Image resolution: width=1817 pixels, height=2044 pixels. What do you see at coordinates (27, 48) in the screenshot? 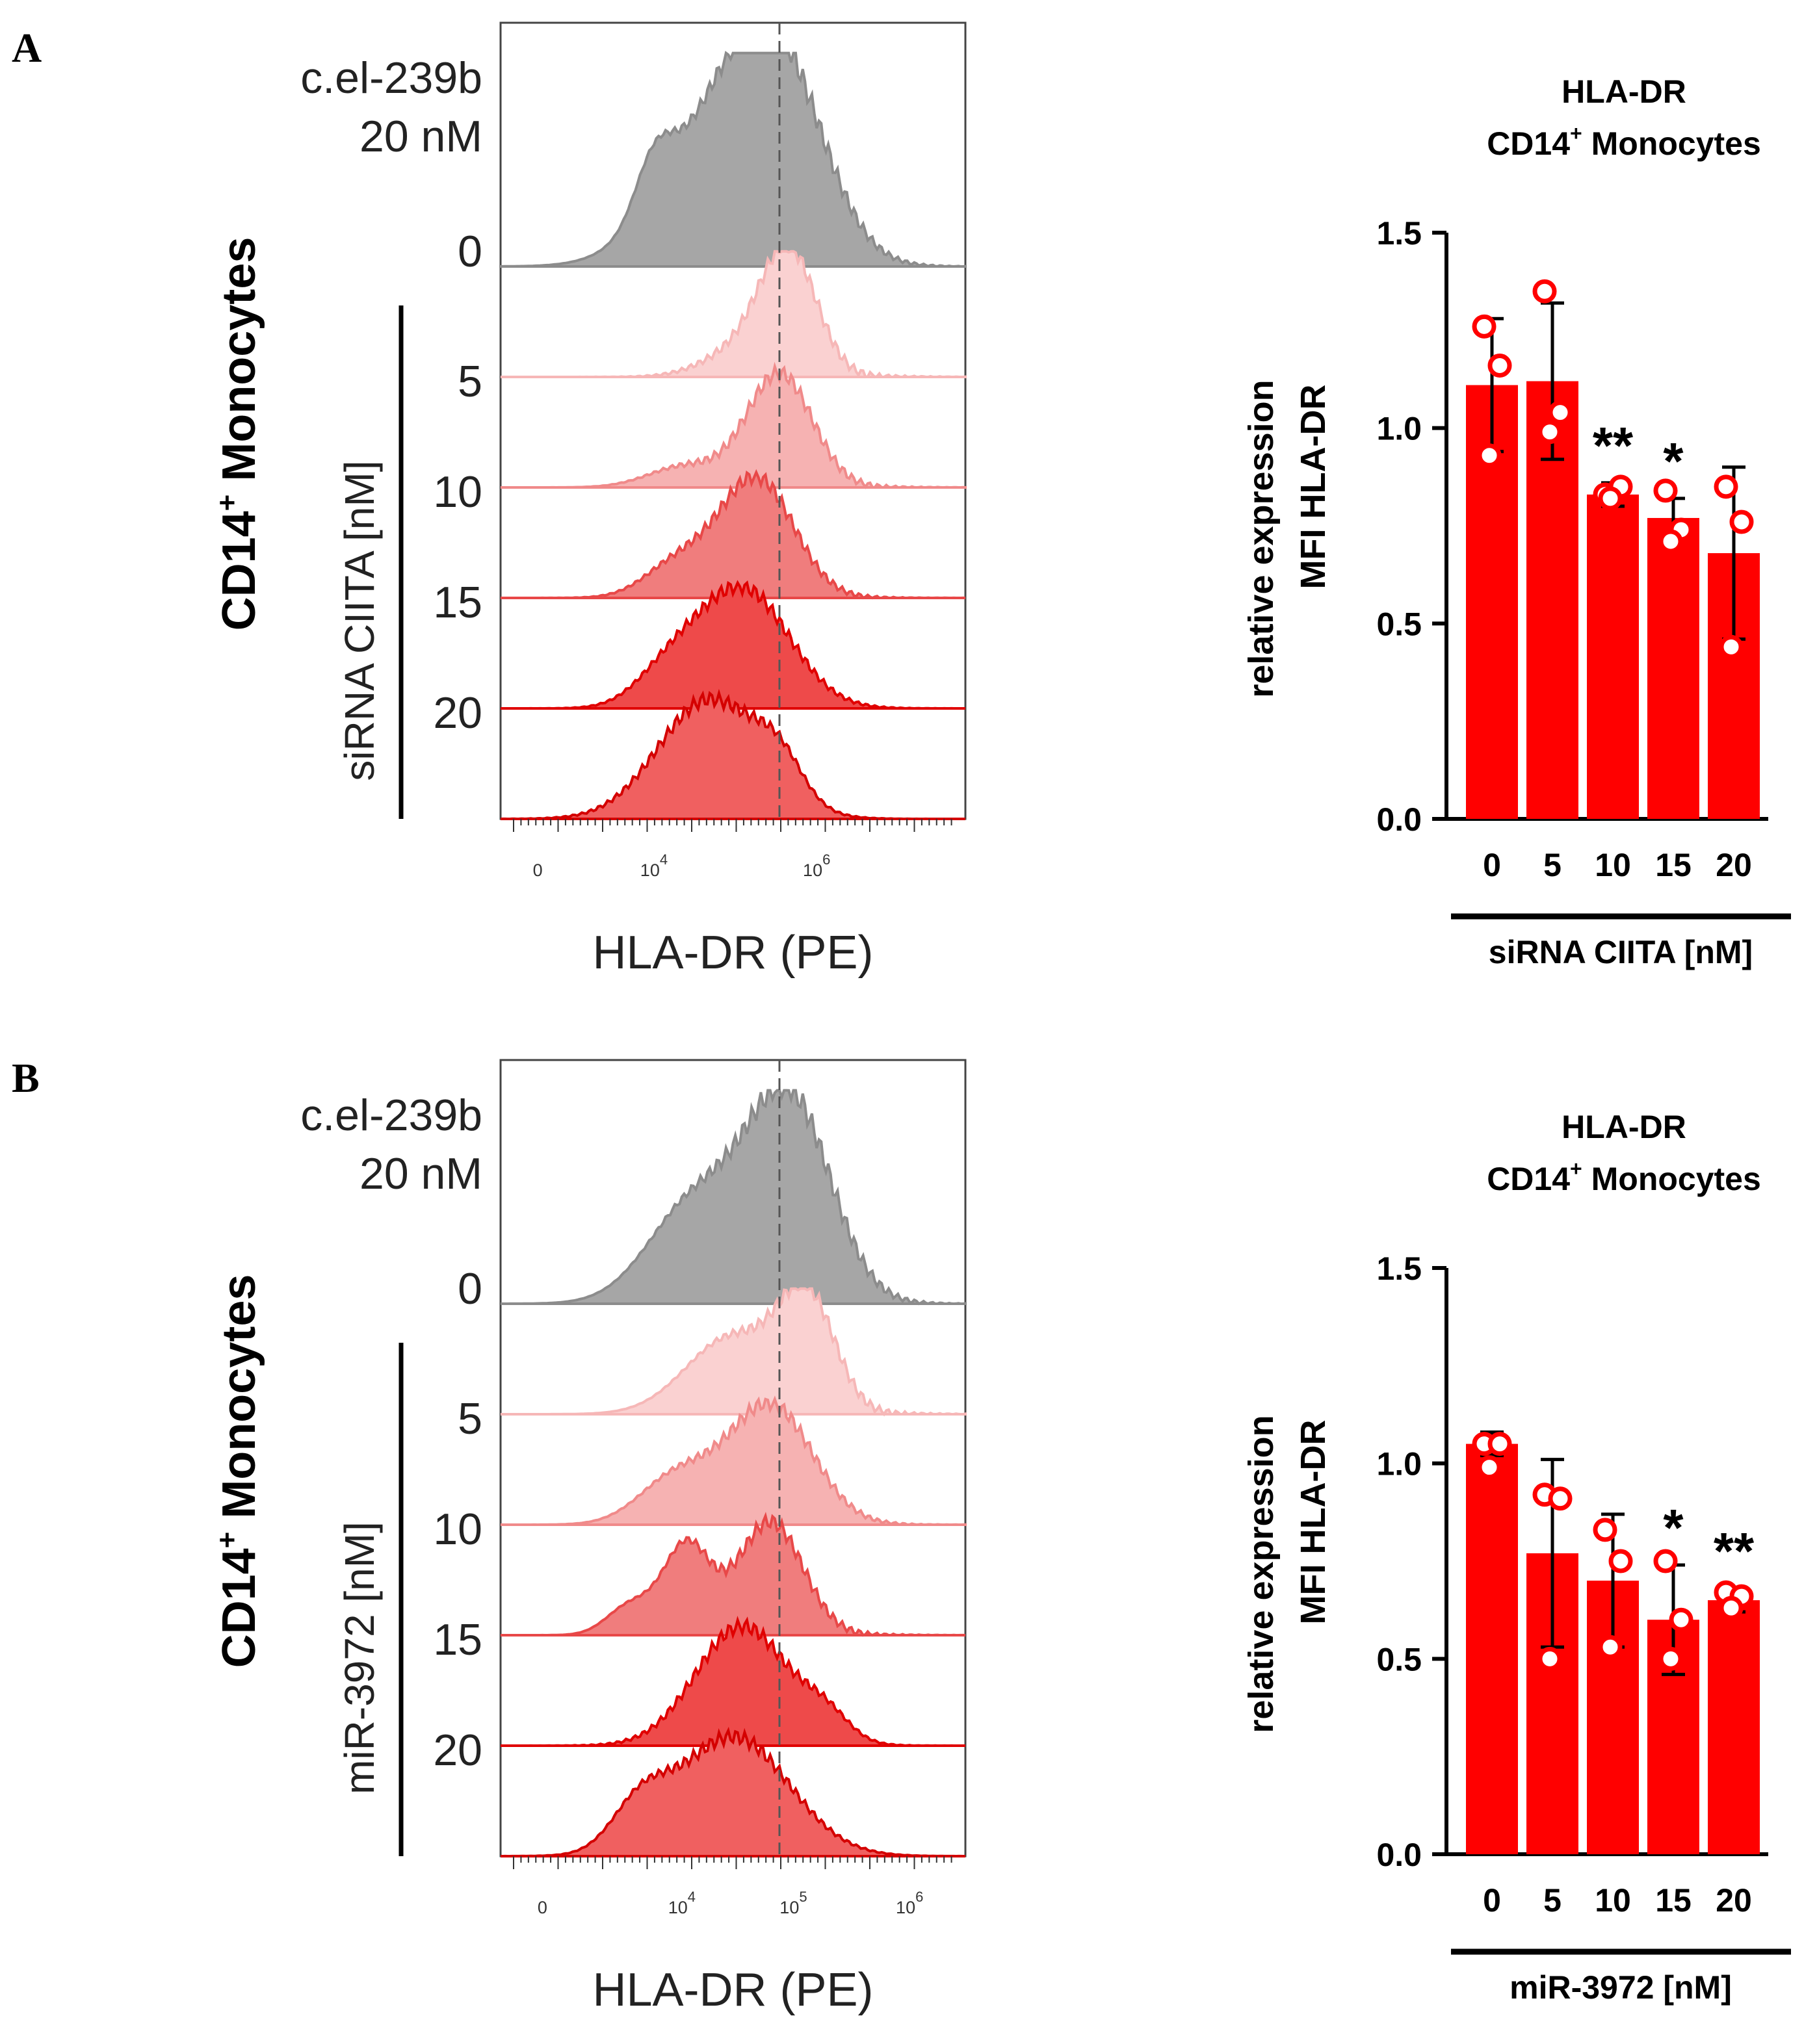
I see `panel-letter: A` at bounding box center [27, 48].